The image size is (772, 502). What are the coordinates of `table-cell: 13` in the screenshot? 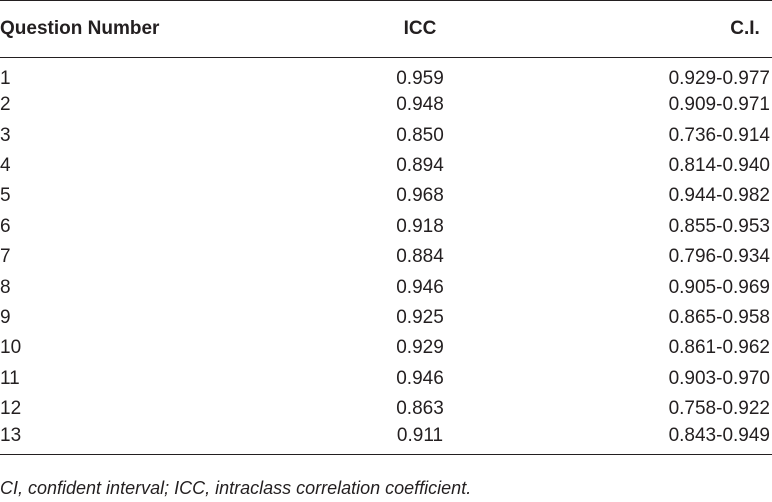 It's located at (11, 436).